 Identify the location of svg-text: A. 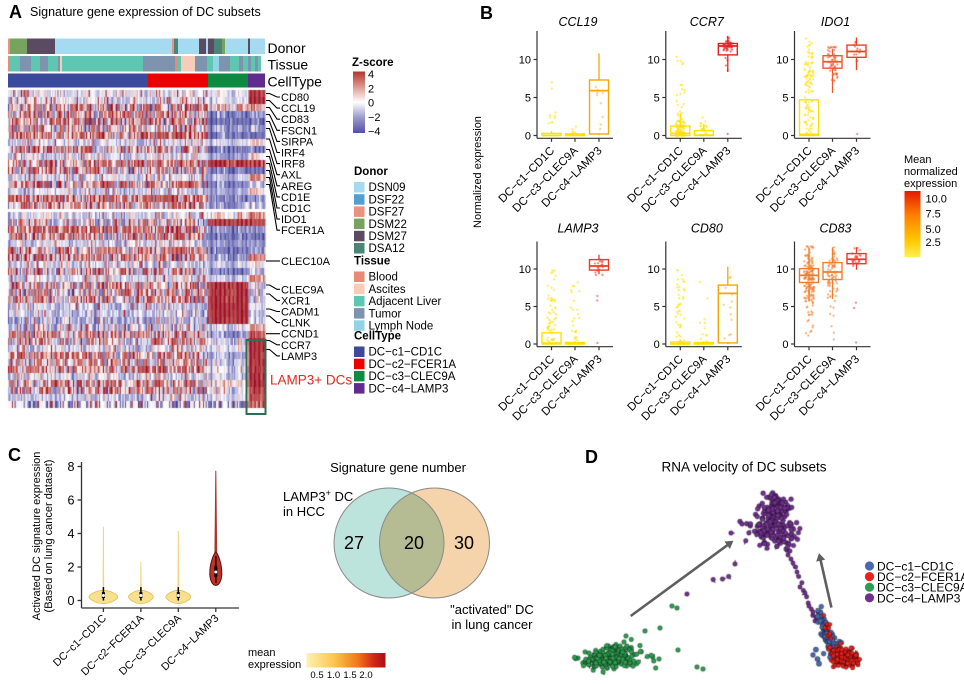
(15, 12).